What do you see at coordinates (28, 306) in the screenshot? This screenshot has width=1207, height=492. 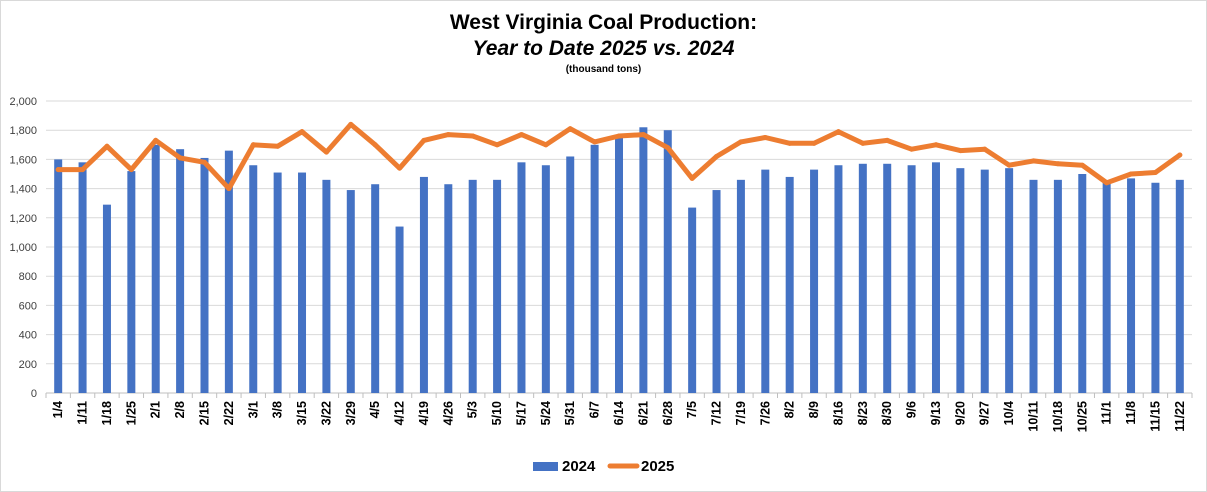 I see `y-tick-label: 600` at bounding box center [28, 306].